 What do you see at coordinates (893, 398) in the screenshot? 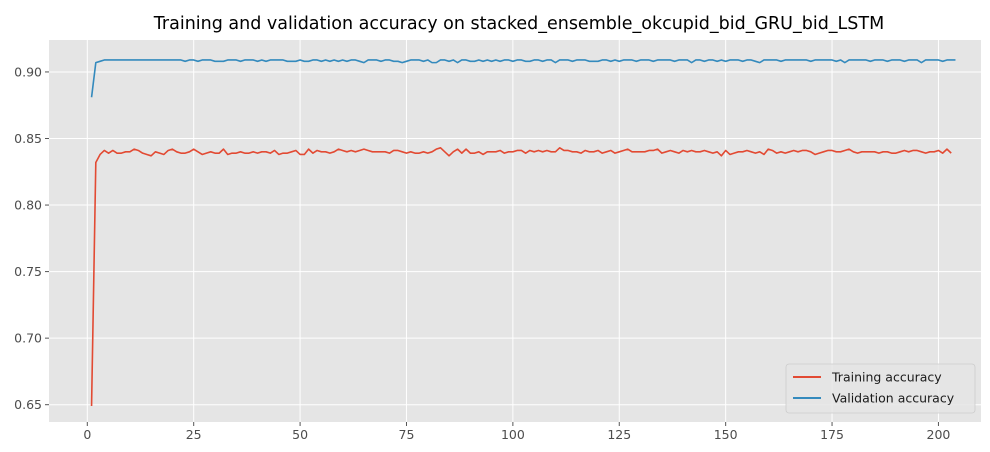
I see `legend-label-validation: Validation accuracy` at bounding box center [893, 398].